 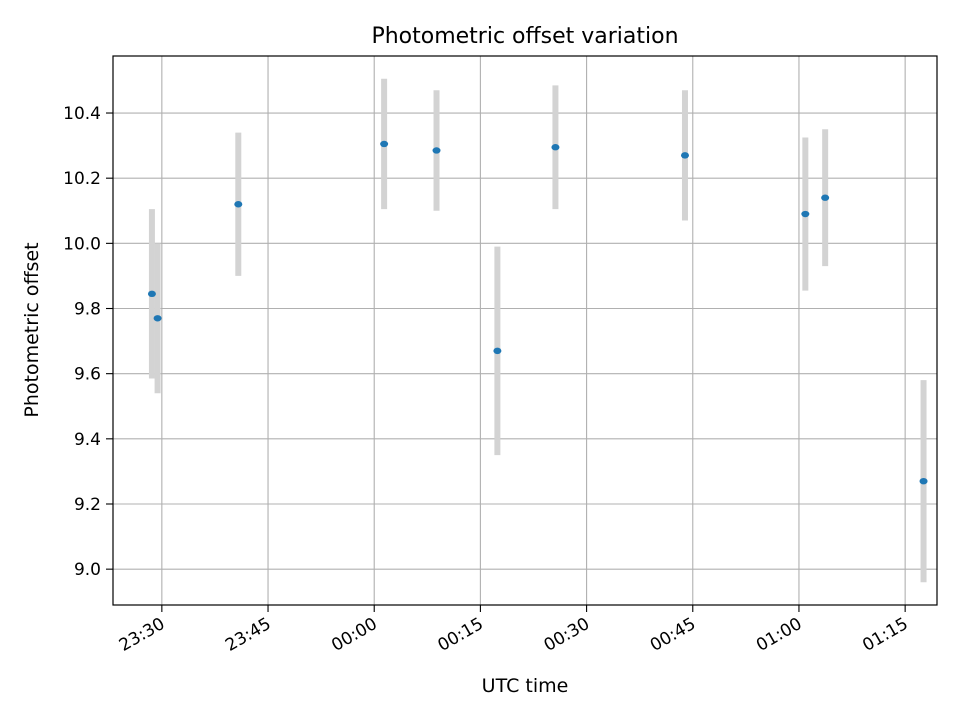 I want to click on y-tick-label: 9.2, so click(x=87, y=505).